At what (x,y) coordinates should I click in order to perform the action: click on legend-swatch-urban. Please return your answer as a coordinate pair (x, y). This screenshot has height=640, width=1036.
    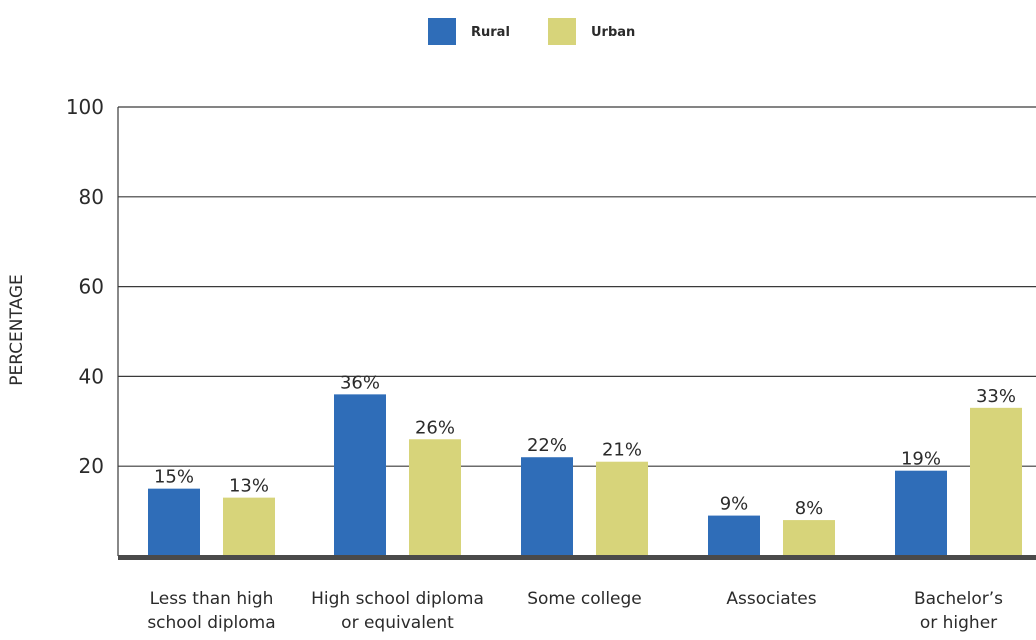
    Looking at the image, I should click on (562, 31).